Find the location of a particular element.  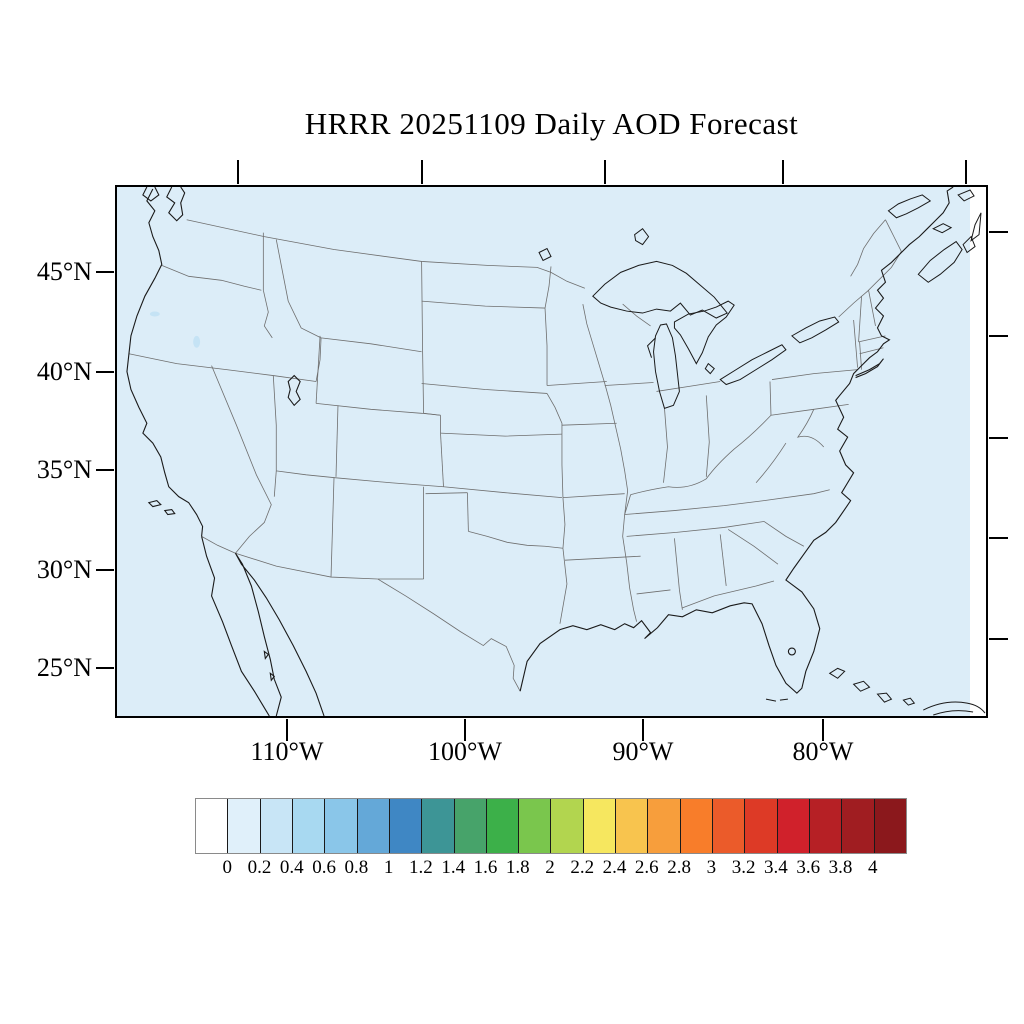

colorbar is located at coordinates (551, 826).